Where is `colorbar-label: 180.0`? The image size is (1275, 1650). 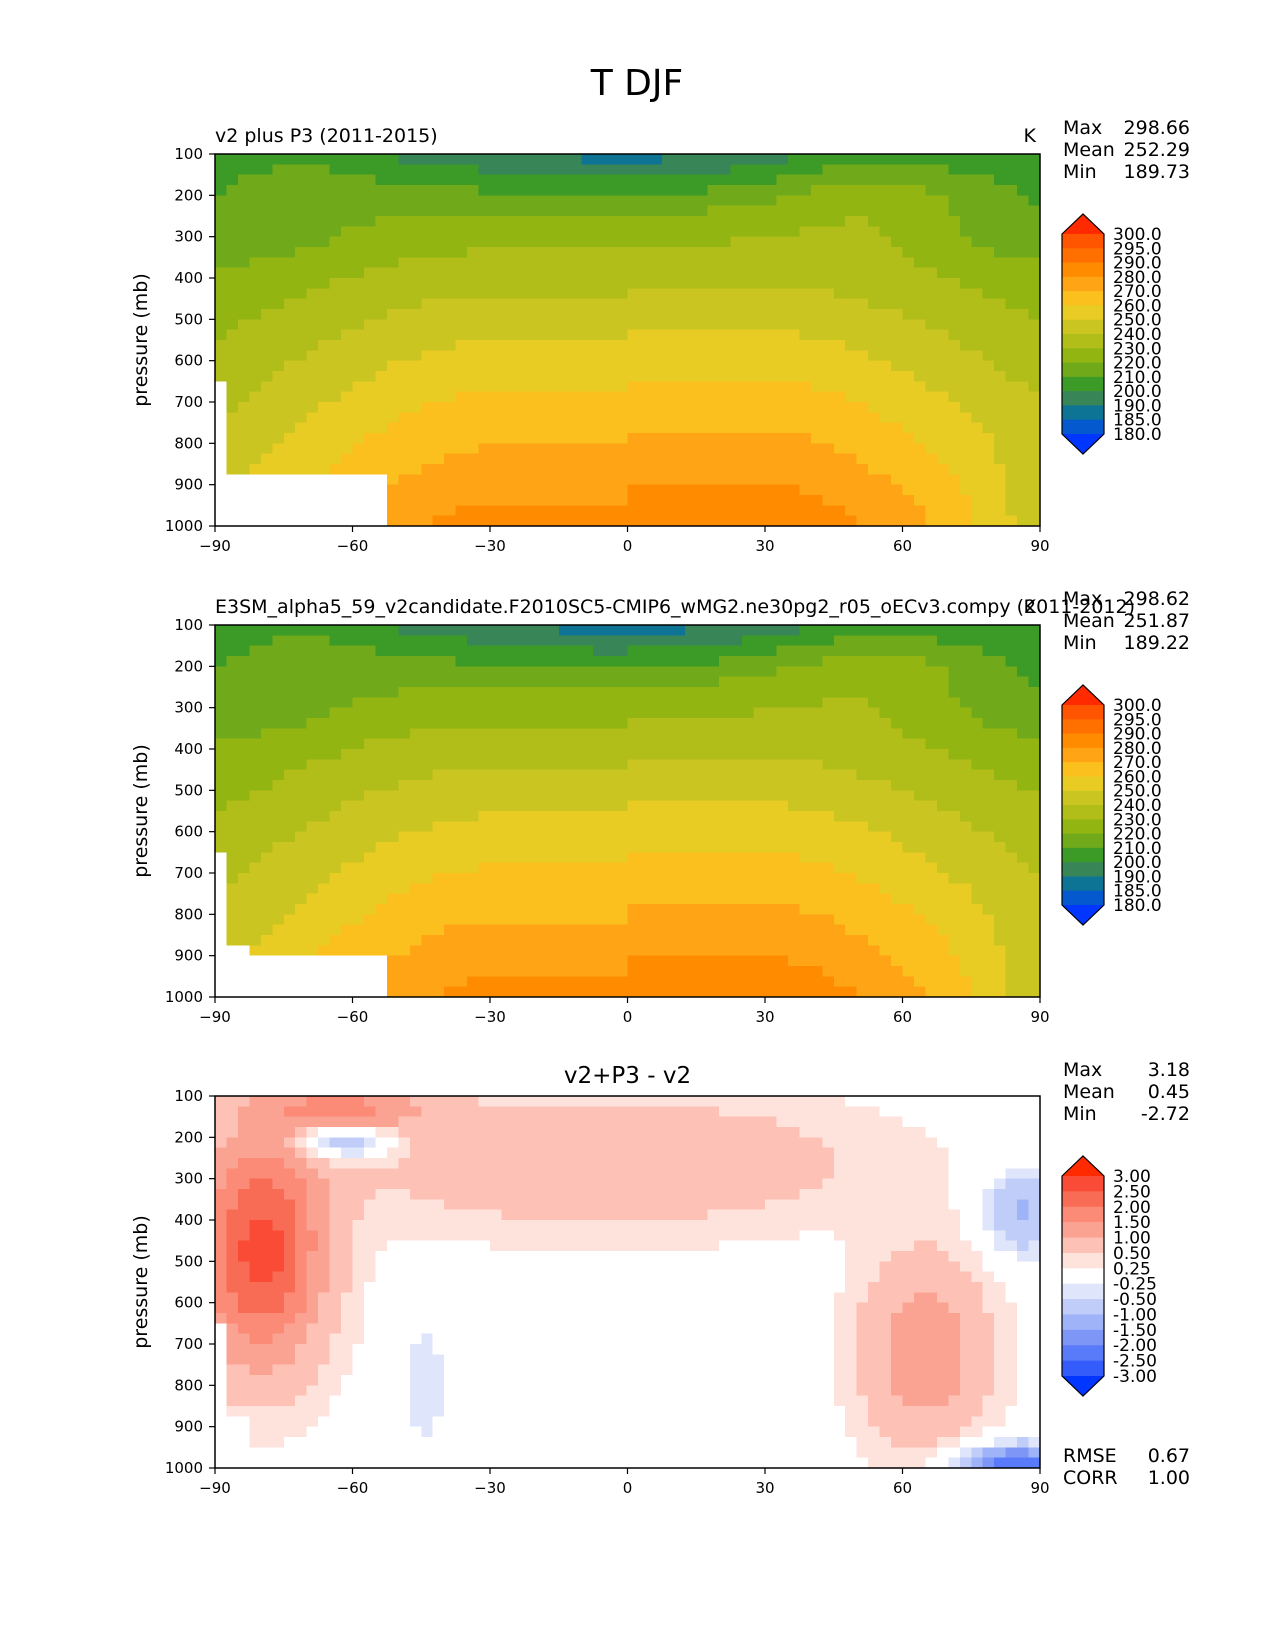 colorbar-label: 180.0 is located at coordinates (1137, 435).